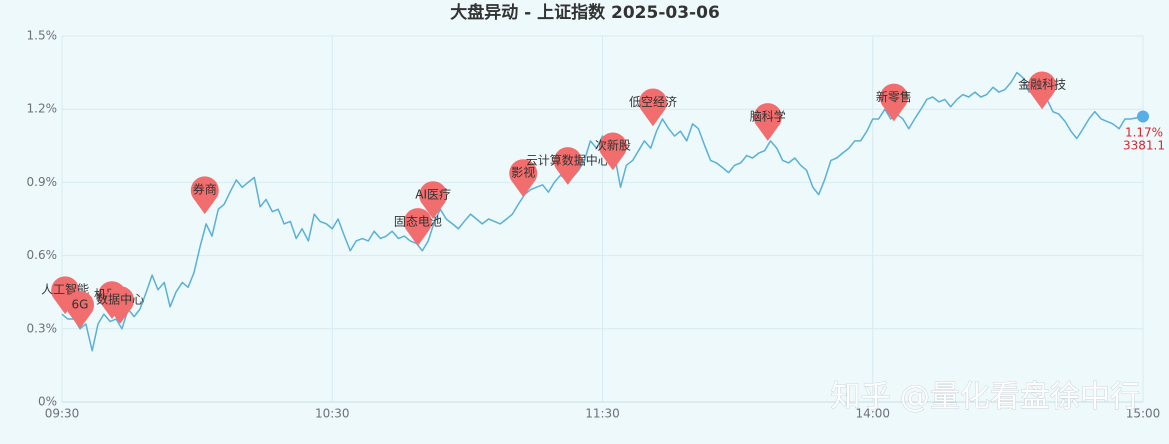 The height and width of the screenshot is (444, 1169). I want to click on pin-label: 金融科技, so click(1042, 84).